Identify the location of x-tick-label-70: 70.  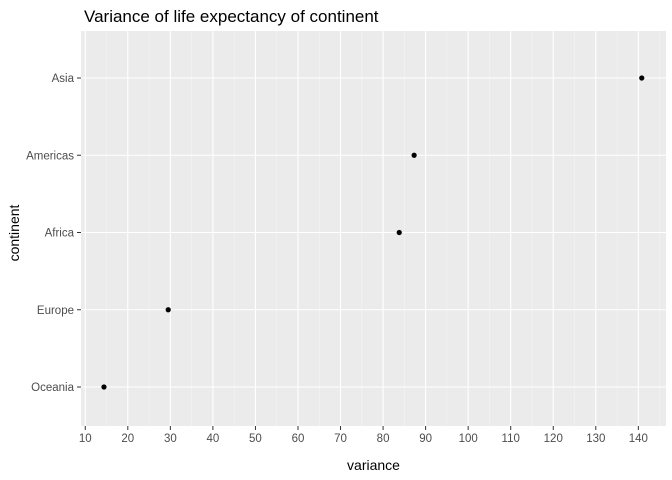
(340, 439).